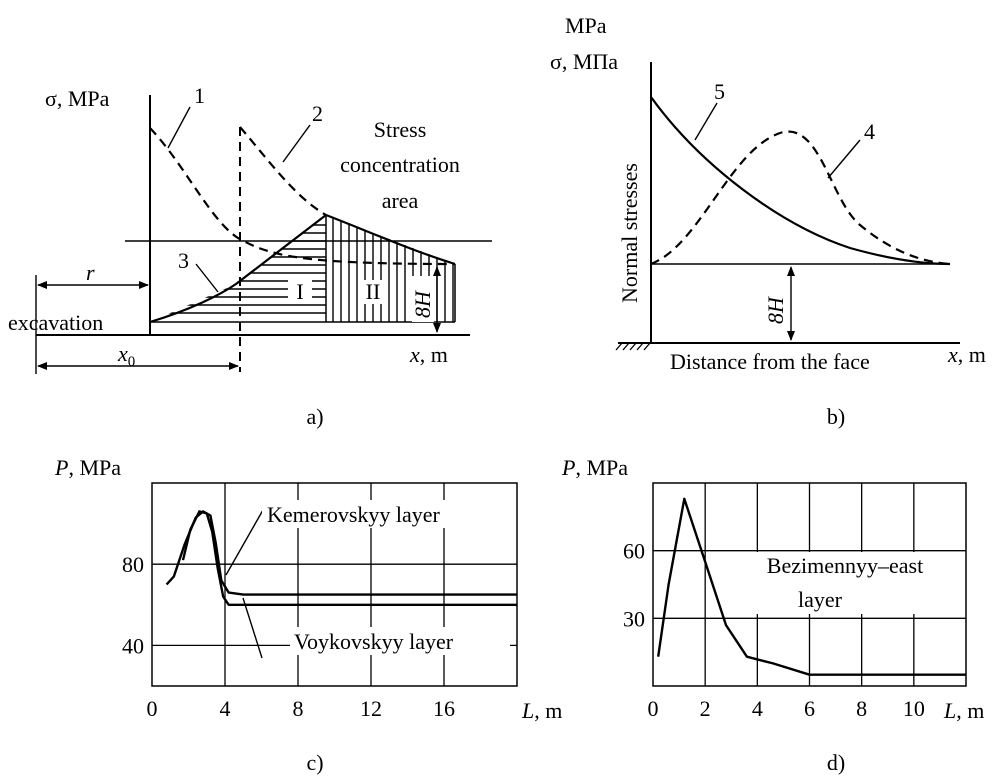  Describe the element at coordinates (770, 361) in the screenshot. I see `b-xaxis-title: Distance from the face` at that location.